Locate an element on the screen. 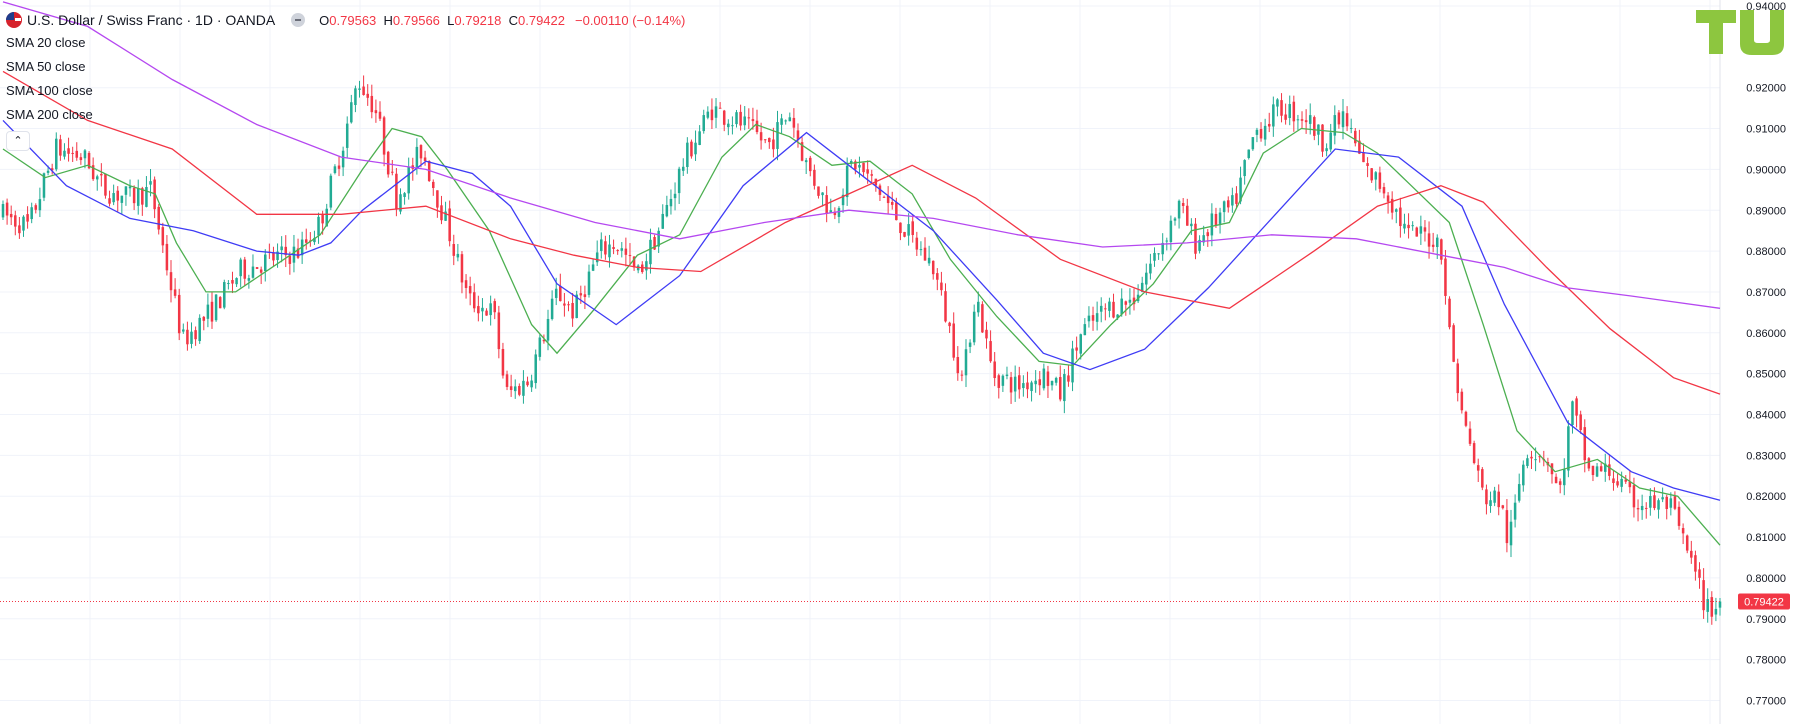 This screenshot has width=1794, height=724. y-tick-label: 0.85000 is located at coordinates (1766, 375).